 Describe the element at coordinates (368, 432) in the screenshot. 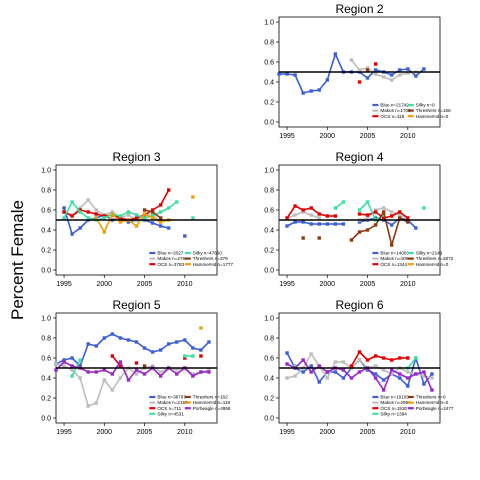

I see `x-tick-label: 2005` at that location.